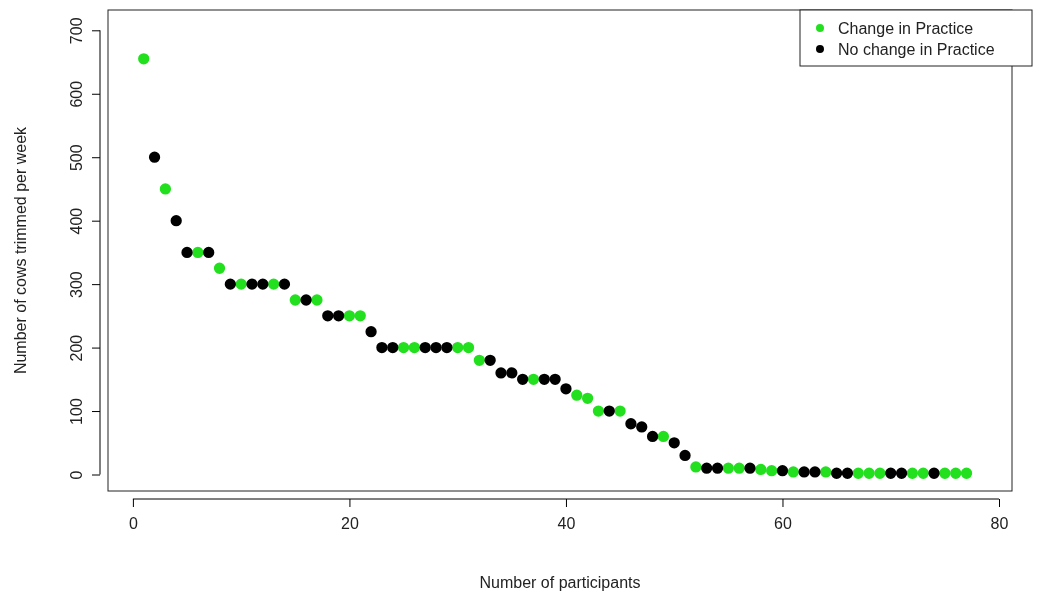 The image size is (1042, 602). What do you see at coordinates (76, 221) in the screenshot?
I see `y-tick-label: 400` at bounding box center [76, 221].